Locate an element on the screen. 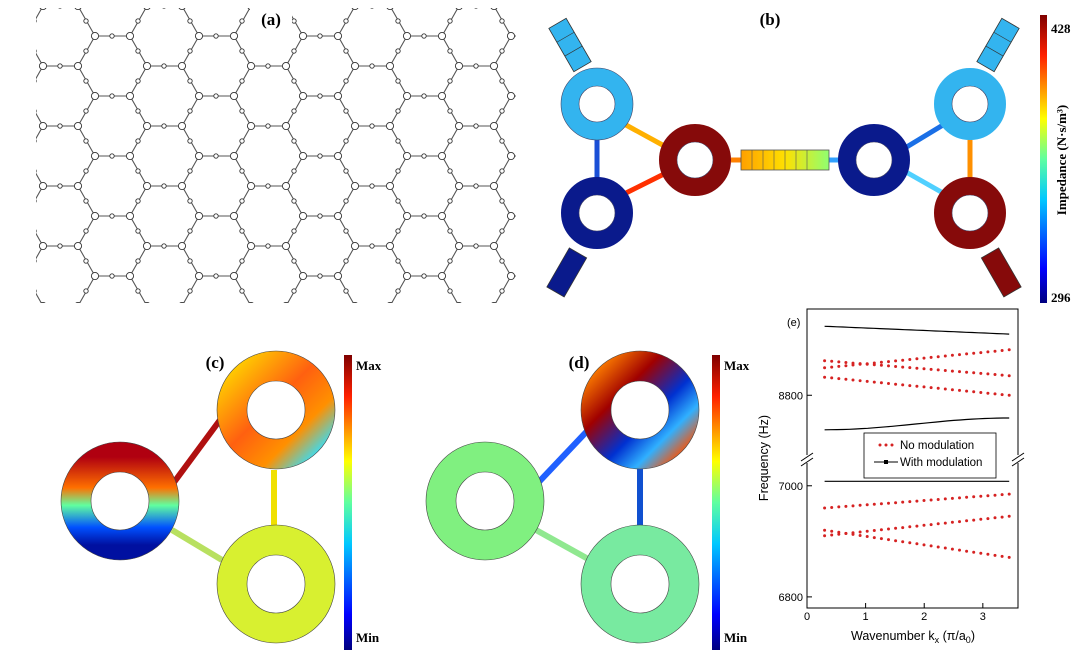 The width and height of the screenshot is (1083, 654). x-tick-label: 2 is located at coordinates (924, 617).